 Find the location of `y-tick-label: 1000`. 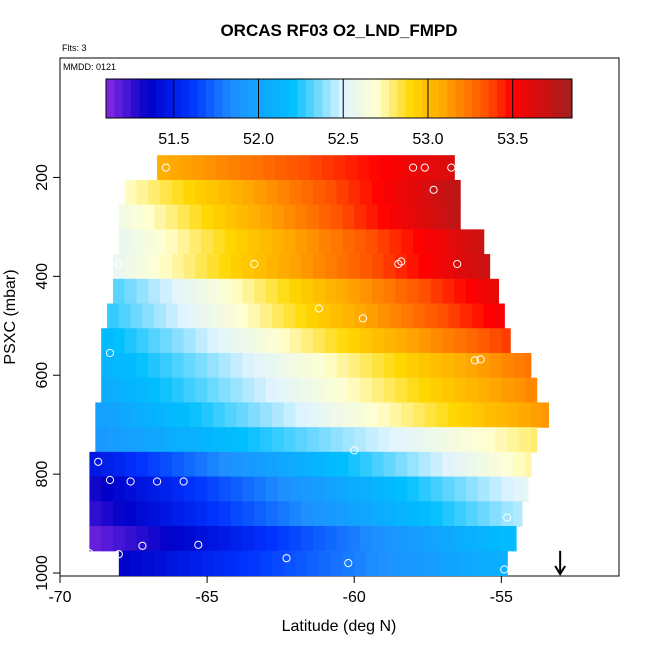

y-tick-label: 1000 is located at coordinates (42, 573).